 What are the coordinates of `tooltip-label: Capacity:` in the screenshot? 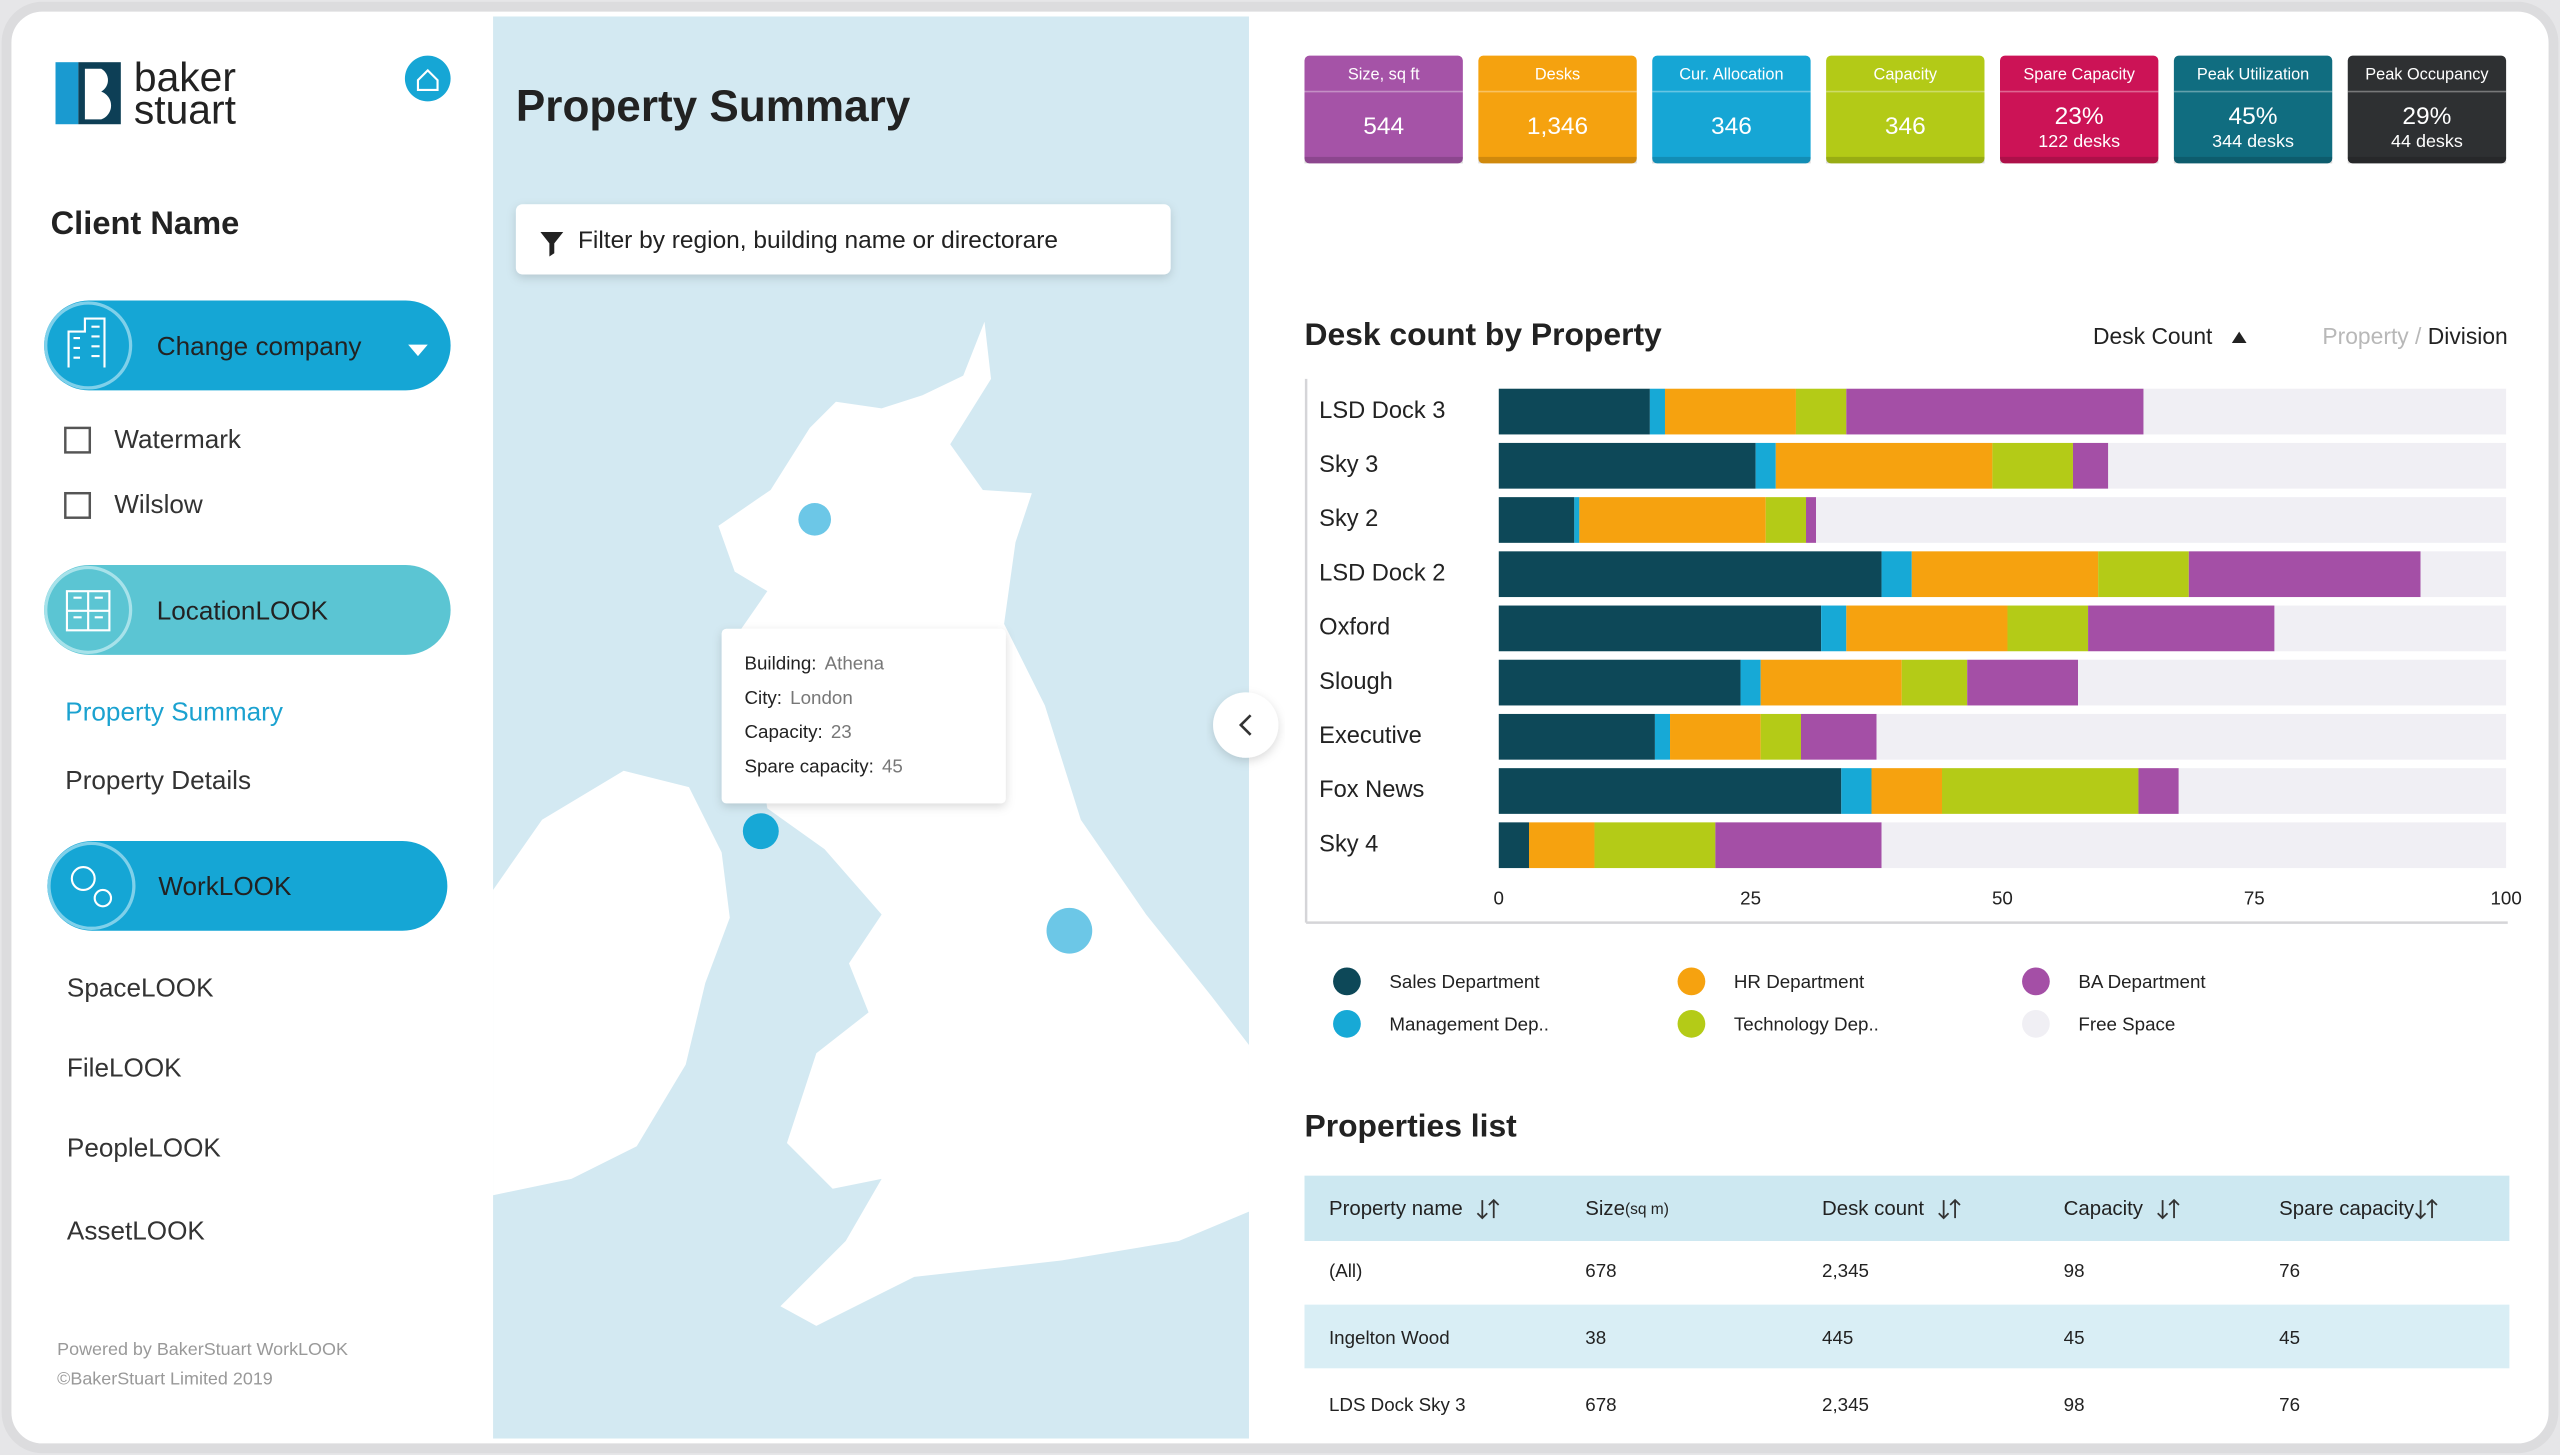 It's located at (783, 731).